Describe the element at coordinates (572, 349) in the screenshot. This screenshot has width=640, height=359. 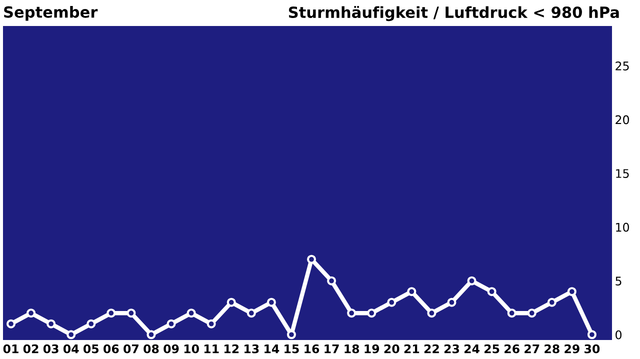
I see `x-tick-label: 29` at that location.